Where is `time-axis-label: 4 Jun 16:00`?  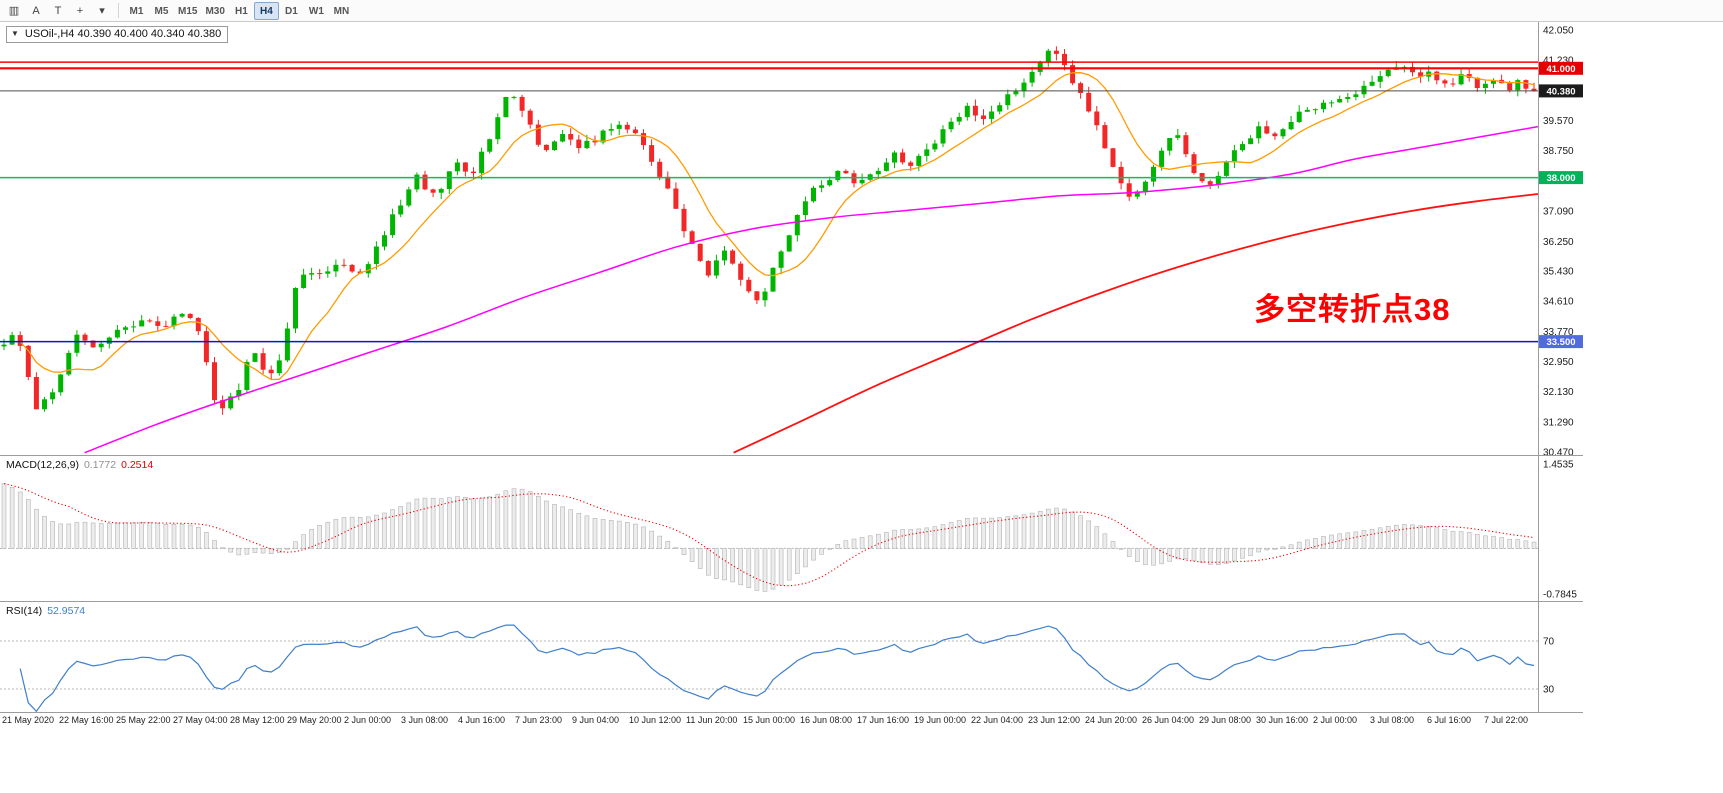 time-axis-label: 4 Jun 16:00 is located at coordinates (482, 720).